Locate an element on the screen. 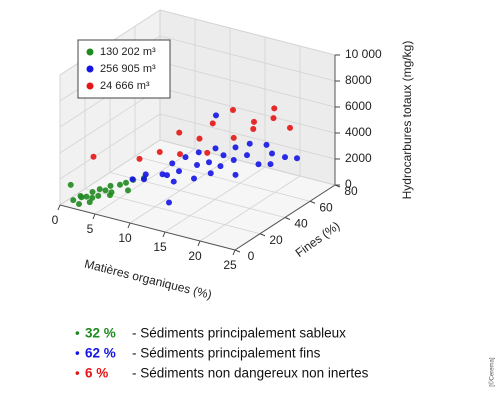 The width and height of the screenshot is (500, 402). note-text: - Sédiments non dangereux non inertes is located at coordinates (250, 373).